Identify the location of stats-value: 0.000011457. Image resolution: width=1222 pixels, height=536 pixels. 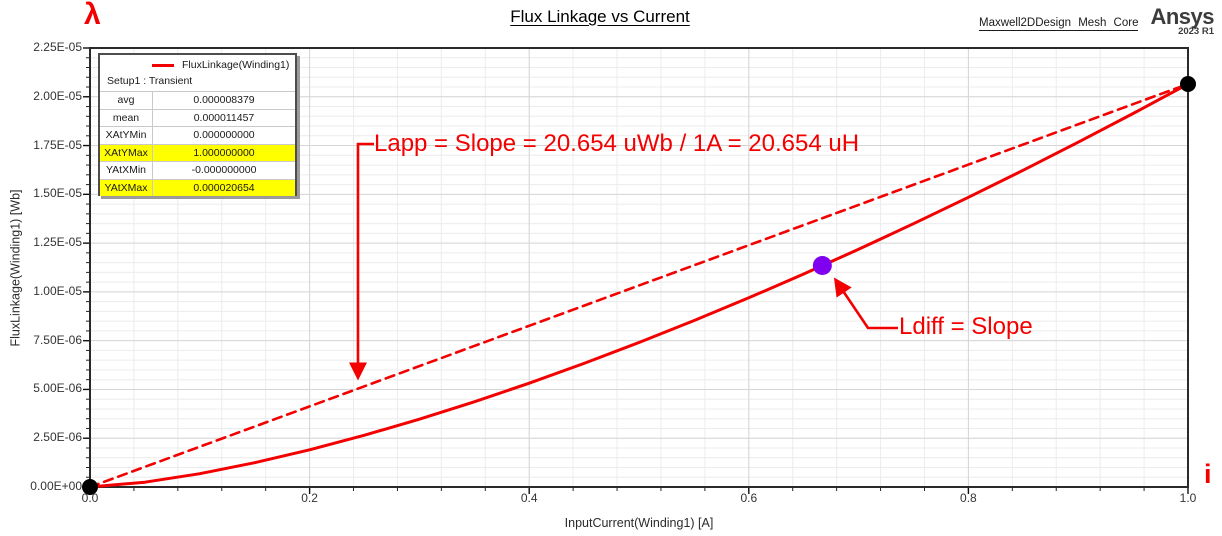
(224, 117).